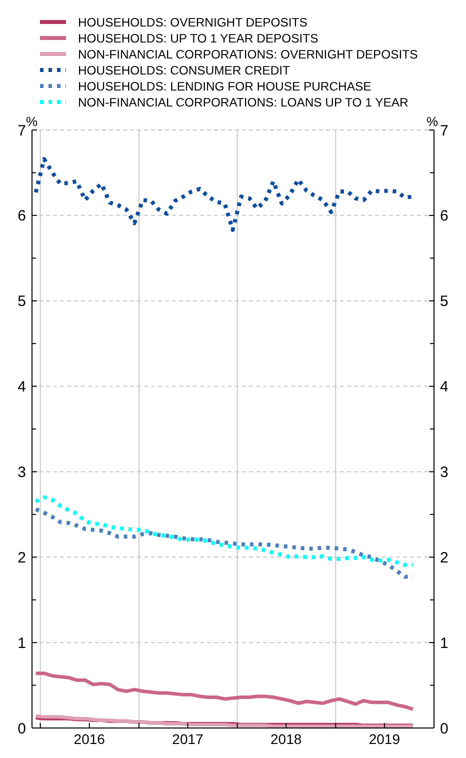 This screenshot has height=758, width=466. I want to click on x-tick-label: 2017, so click(188, 739).